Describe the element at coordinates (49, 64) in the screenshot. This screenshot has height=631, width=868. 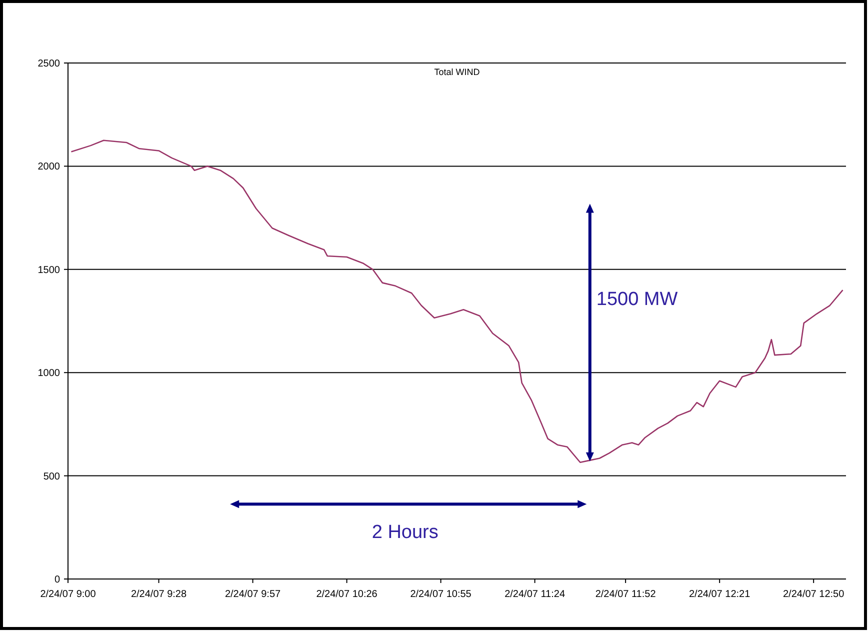
I see `y-tick-label: 2500` at that location.